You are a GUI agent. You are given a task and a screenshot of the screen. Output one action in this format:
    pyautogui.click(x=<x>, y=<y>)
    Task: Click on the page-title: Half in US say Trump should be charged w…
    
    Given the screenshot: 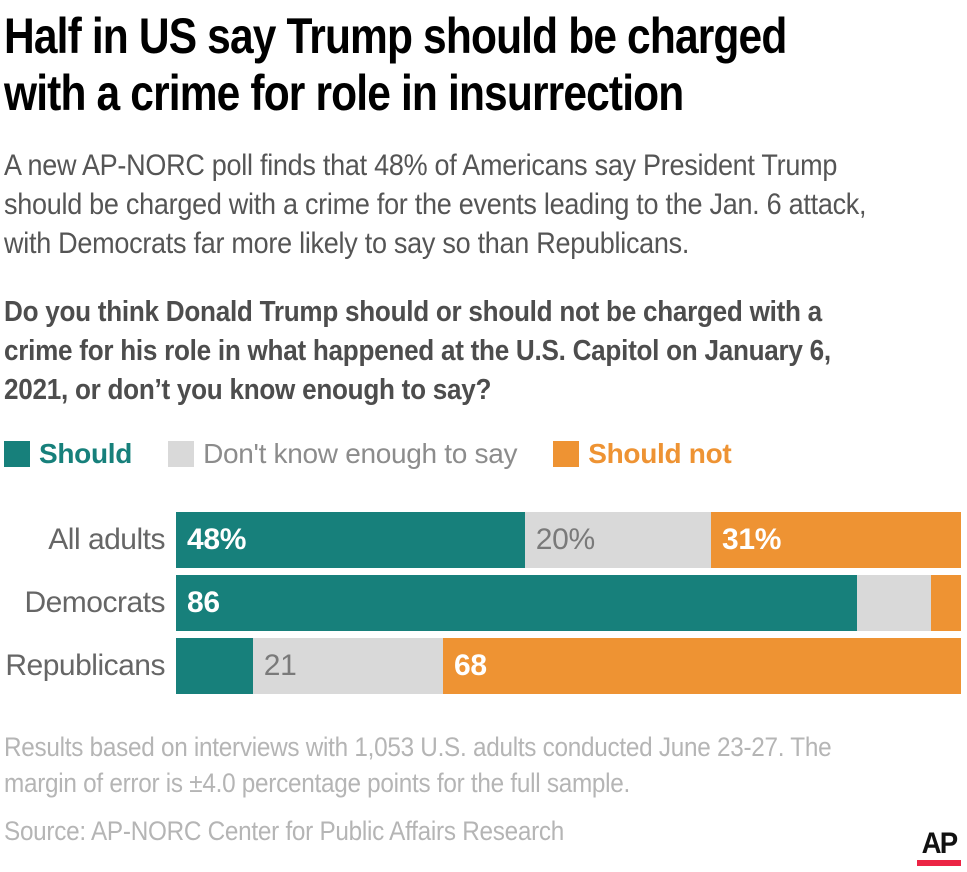 What is the action you would take?
    pyautogui.click(x=395, y=64)
    